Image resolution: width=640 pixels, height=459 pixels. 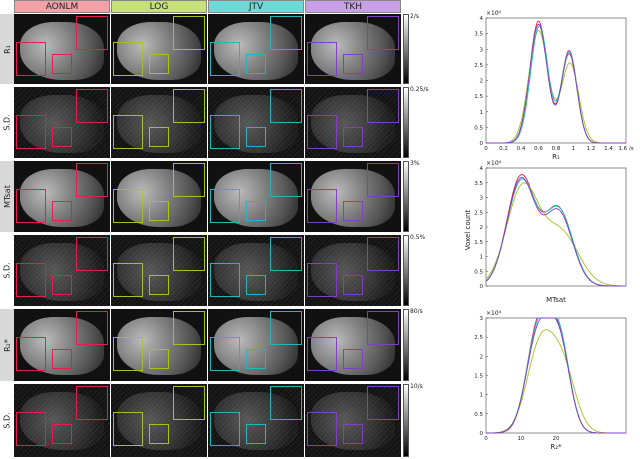 What do you see at coordinates (556, 439) in the screenshot?
I see `x-tick-label: 20` at bounding box center [556, 439].